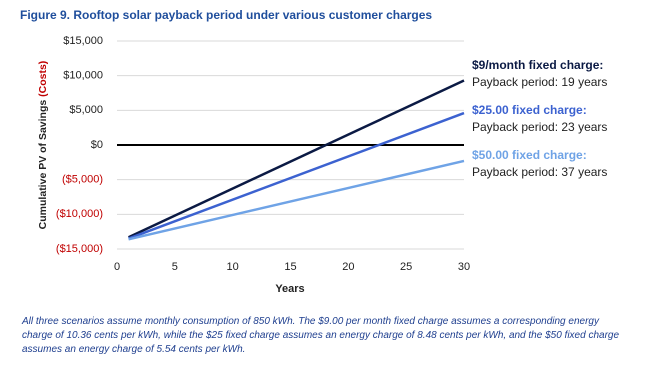 The width and height of the screenshot is (662, 377). I want to click on x-axis-label: Years, so click(289, 289).